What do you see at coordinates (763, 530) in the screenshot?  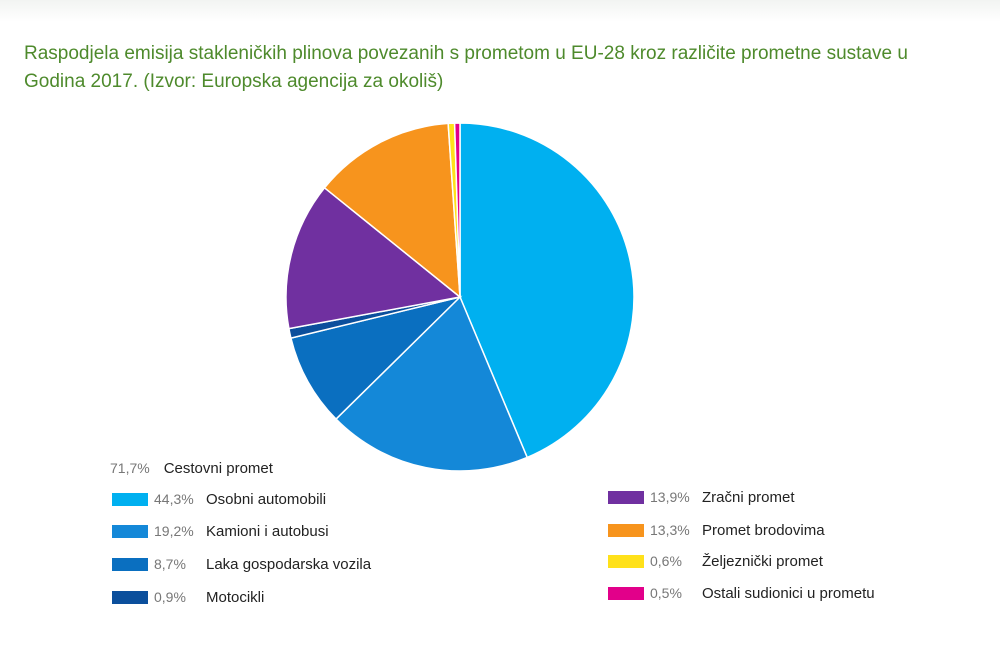 I see `legend-label: Promet brodovima` at bounding box center [763, 530].